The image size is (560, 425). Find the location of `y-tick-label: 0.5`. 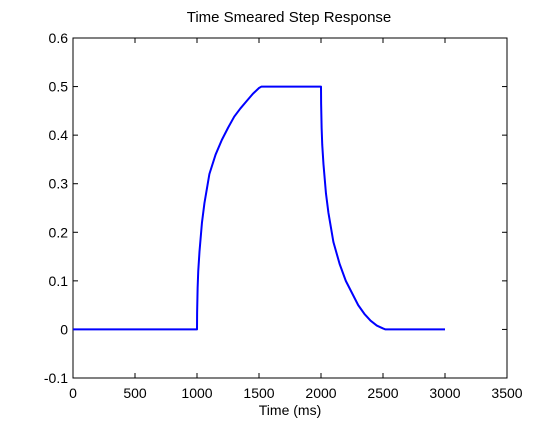

y-tick-label: 0.5 is located at coordinates (59, 87).